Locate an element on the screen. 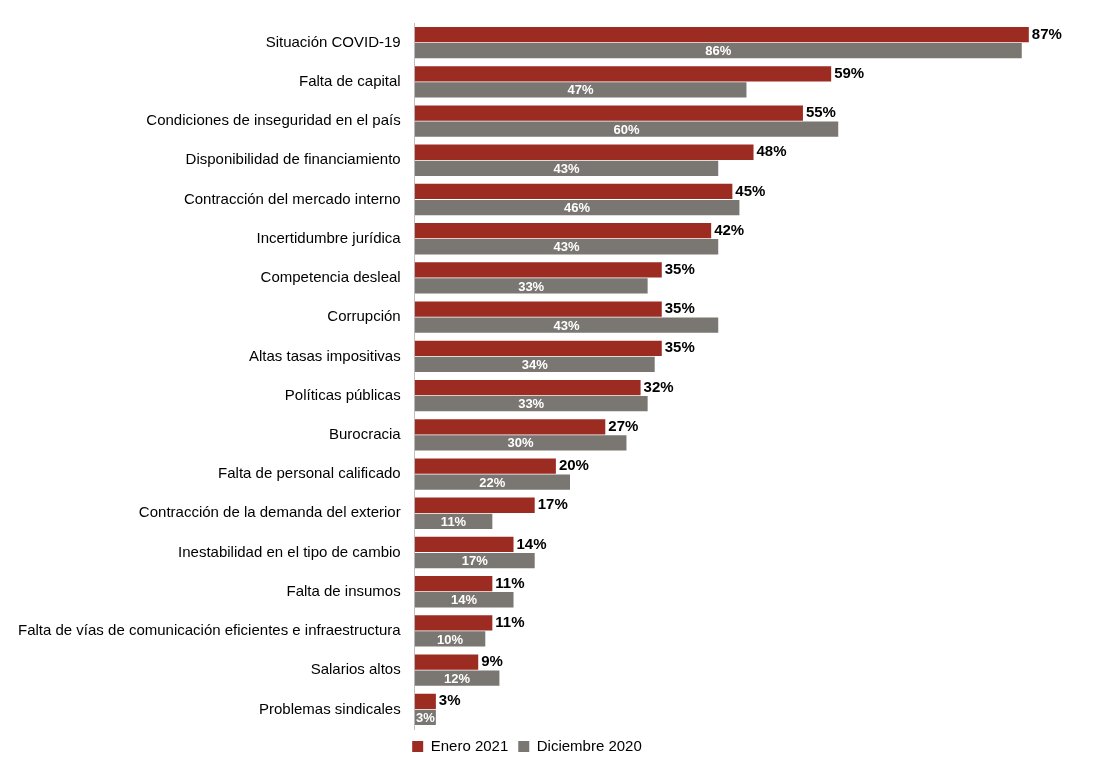  data-label: 12% is located at coordinates (457, 678).